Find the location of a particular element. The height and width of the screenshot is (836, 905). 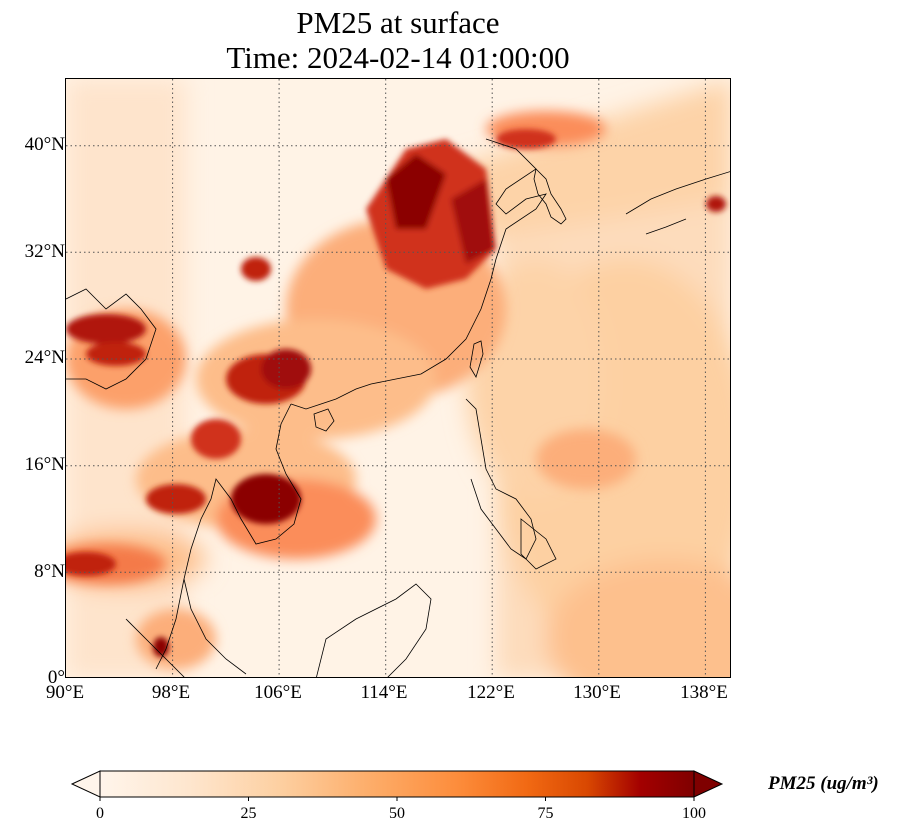

colorbar-low-extend is located at coordinates (85, 784).